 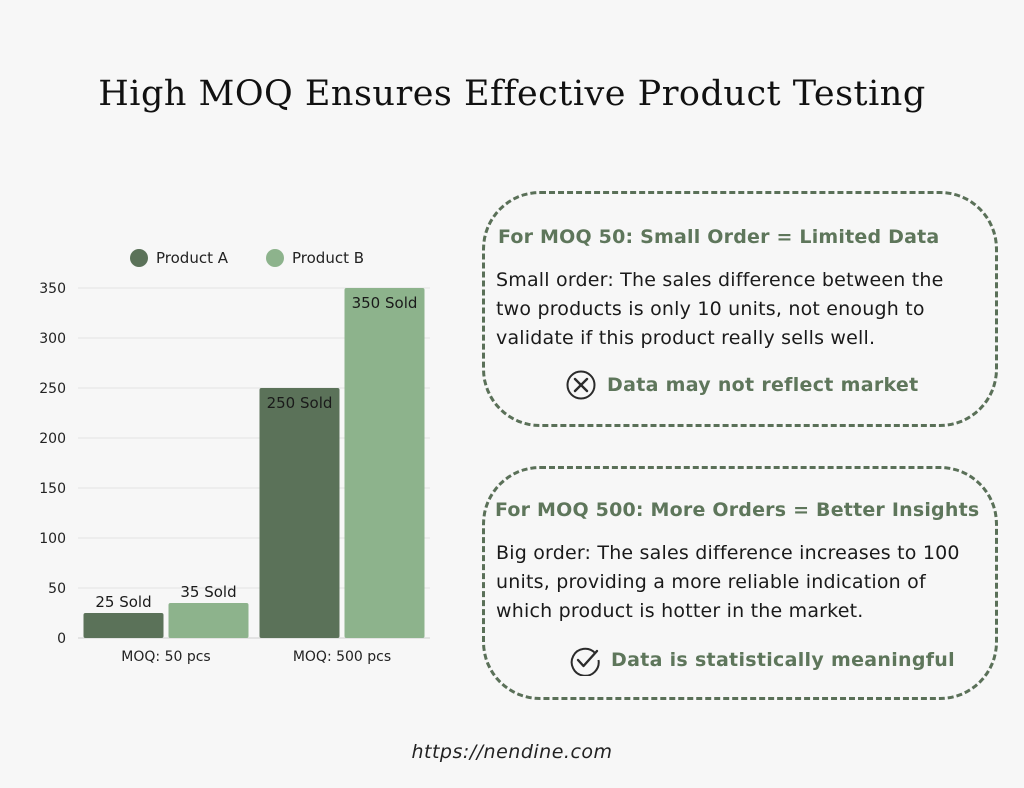 What do you see at coordinates (783, 660) in the screenshot?
I see `moq-500-status-text: Data is statistically meaningful` at bounding box center [783, 660].